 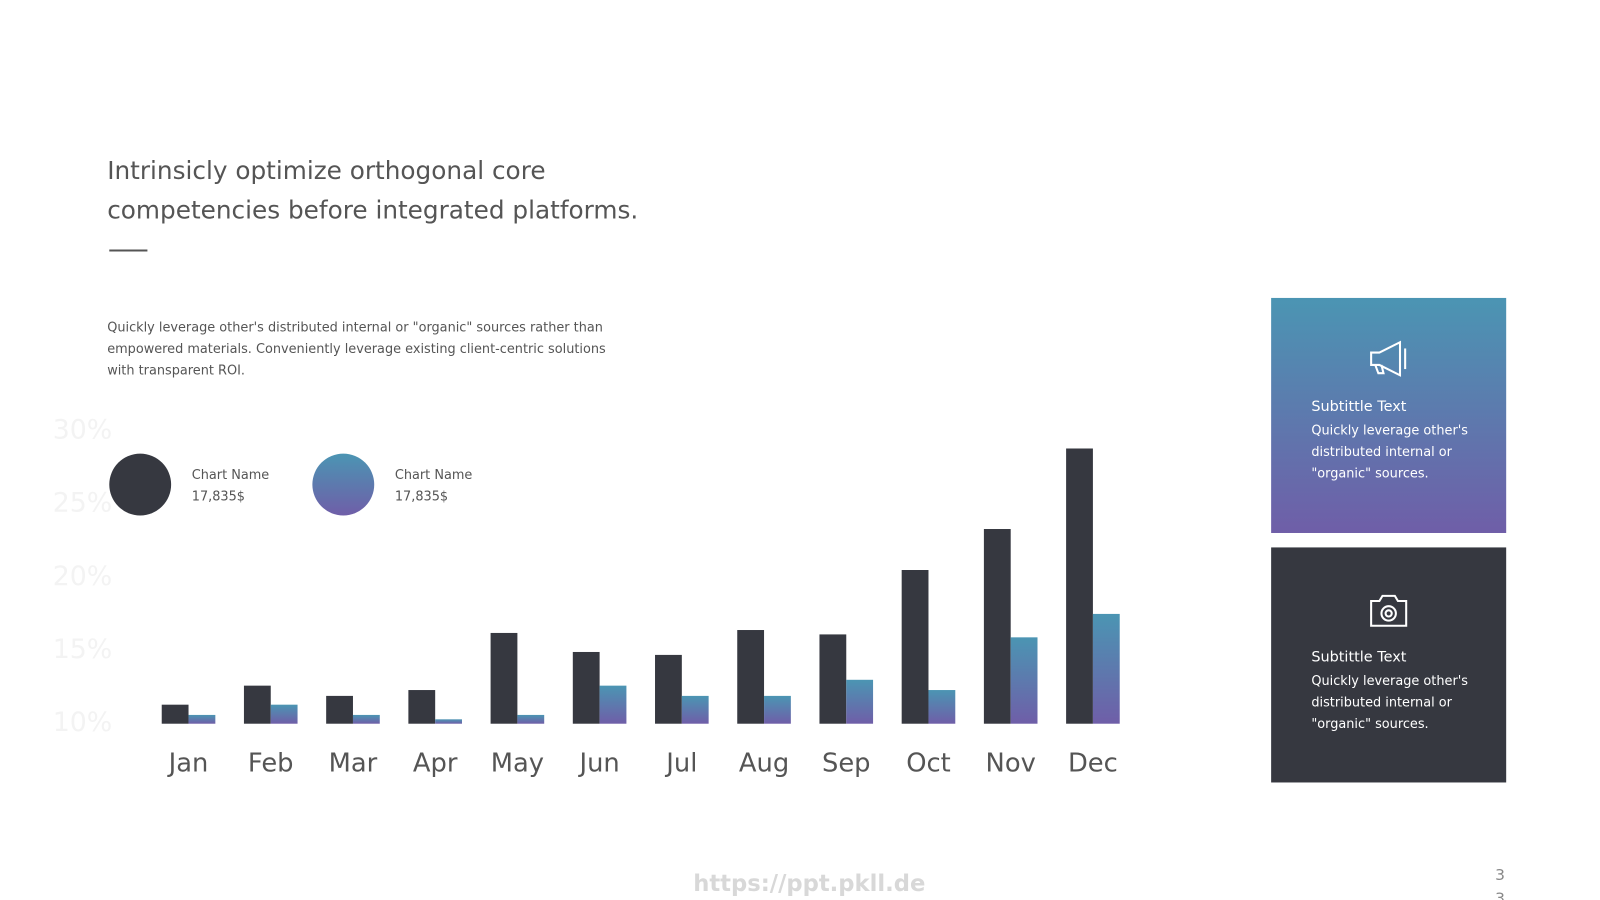 I want to click on x-tick-label: Nov, so click(x=1011, y=763).